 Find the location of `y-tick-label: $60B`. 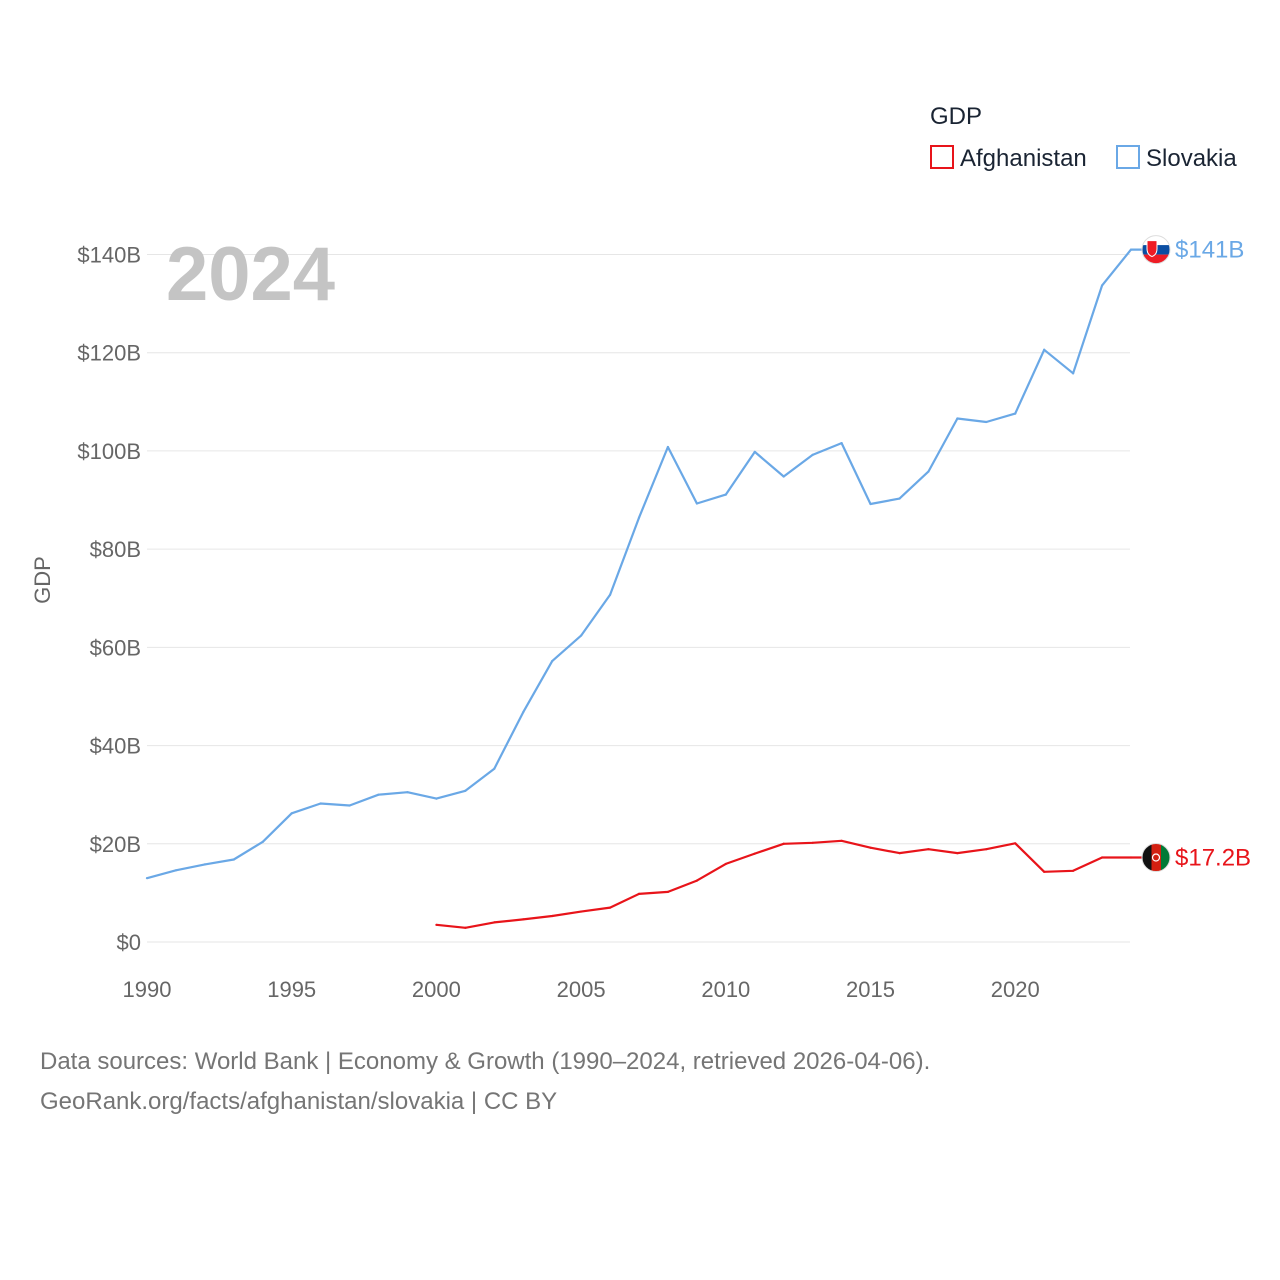

y-tick-label: $60B is located at coordinates (115, 647).